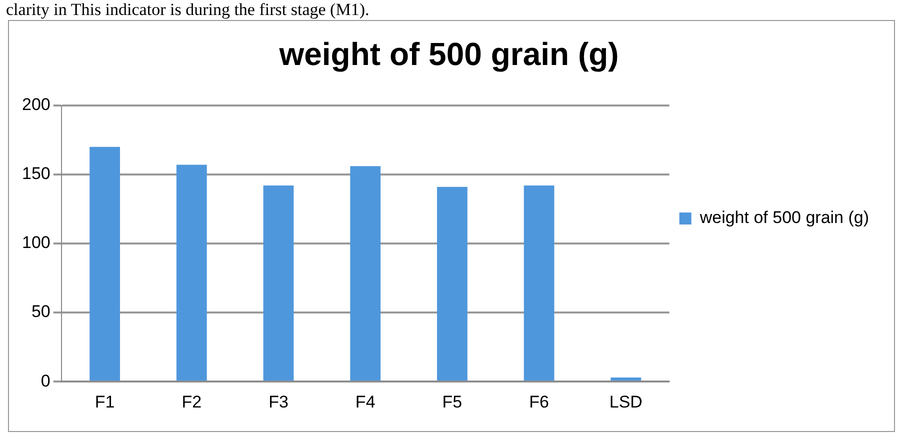 The height and width of the screenshot is (434, 897). Describe the element at coordinates (625, 402) in the screenshot. I see `x-tick-label: LSD` at that location.